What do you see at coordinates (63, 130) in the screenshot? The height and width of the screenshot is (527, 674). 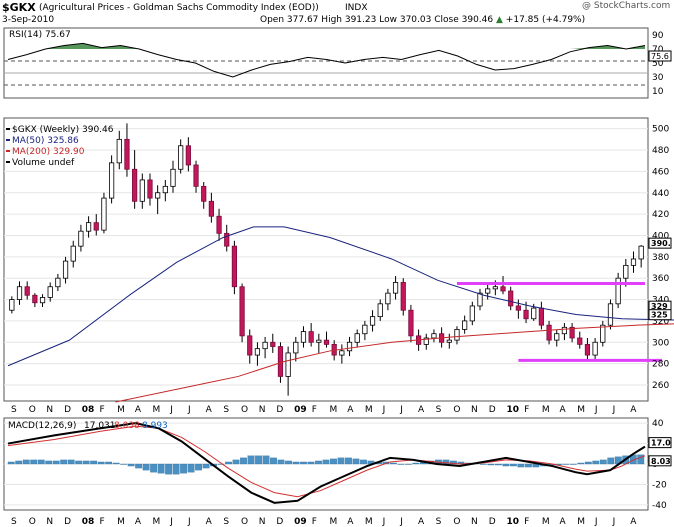 I see `legend-entry: $GKX (Weekly) 390.46` at bounding box center [63, 130].